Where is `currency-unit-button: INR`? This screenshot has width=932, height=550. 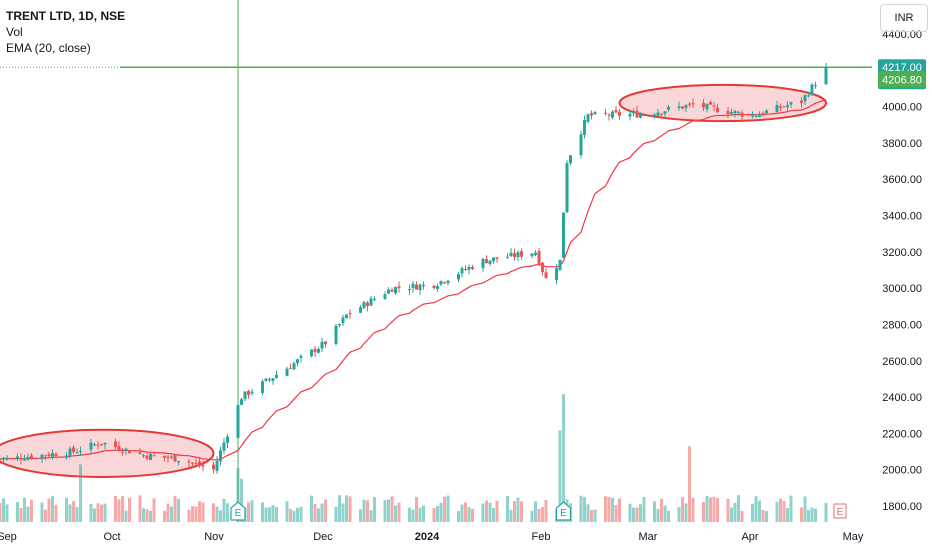 currency-unit-button: INR is located at coordinates (904, 18).